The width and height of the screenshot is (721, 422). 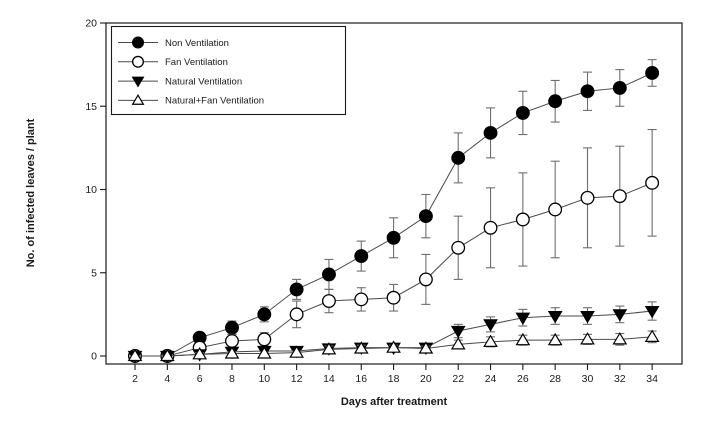 I want to click on x-tick-label: 14, so click(x=329, y=379).